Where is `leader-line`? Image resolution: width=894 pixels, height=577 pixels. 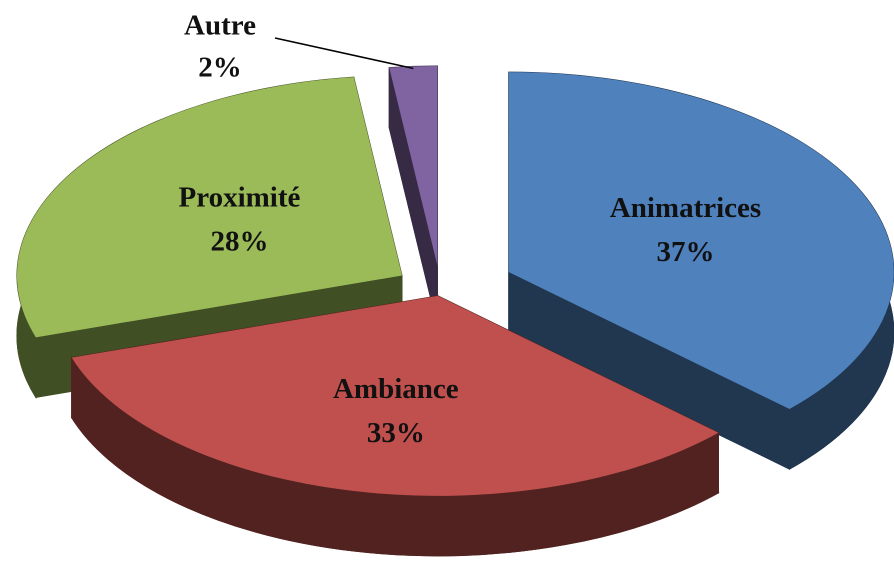
leader-line is located at coordinates (344, 53).